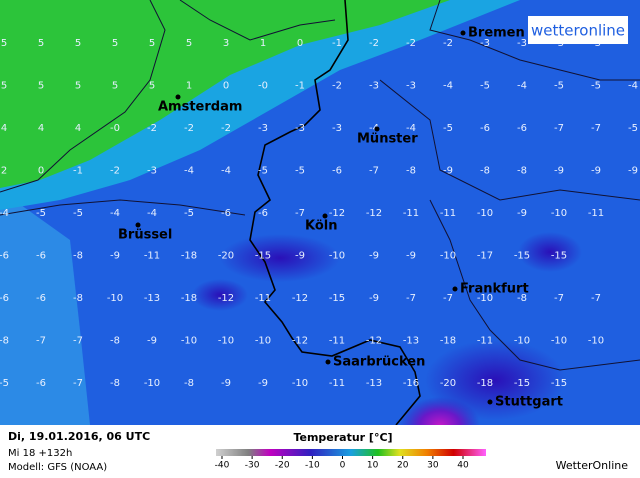  What do you see at coordinates (485, 256) in the screenshot?
I see `grid-value: -17` at bounding box center [485, 256].